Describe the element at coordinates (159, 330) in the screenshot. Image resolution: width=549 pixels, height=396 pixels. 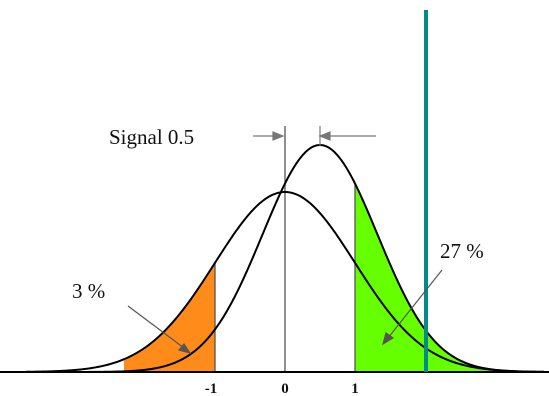
I see `left-percent-pointer` at that location.